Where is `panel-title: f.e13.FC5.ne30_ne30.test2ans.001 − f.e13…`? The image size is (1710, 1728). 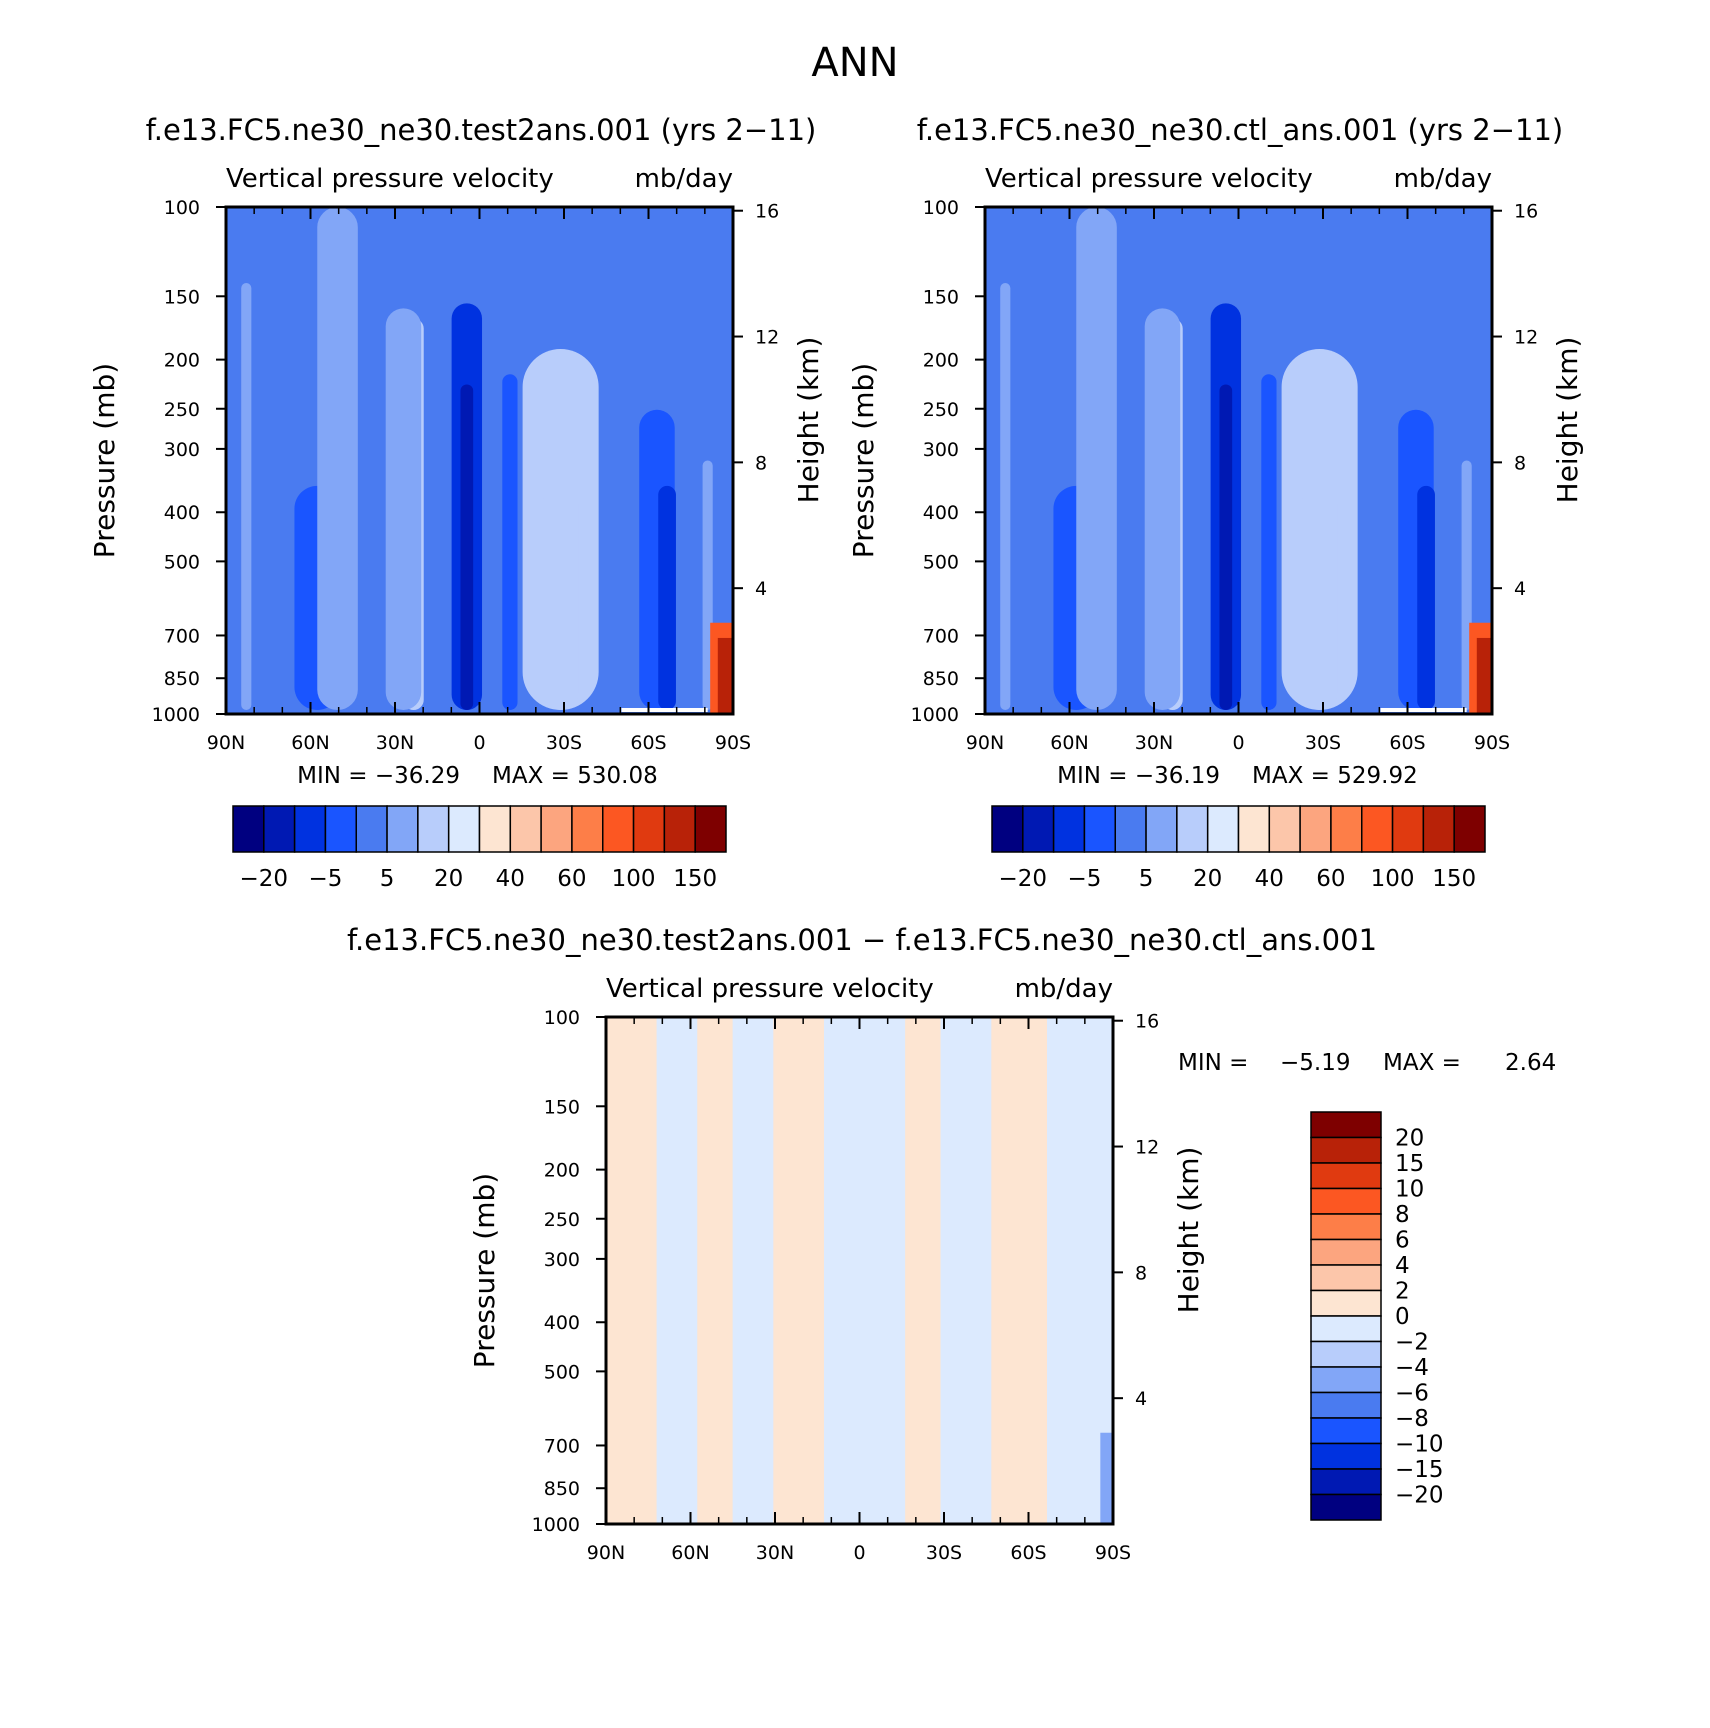
panel-title: f.e13.FC5.ne30_ne30.test2ans.001 − f.e13… is located at coordinates (862, 940).